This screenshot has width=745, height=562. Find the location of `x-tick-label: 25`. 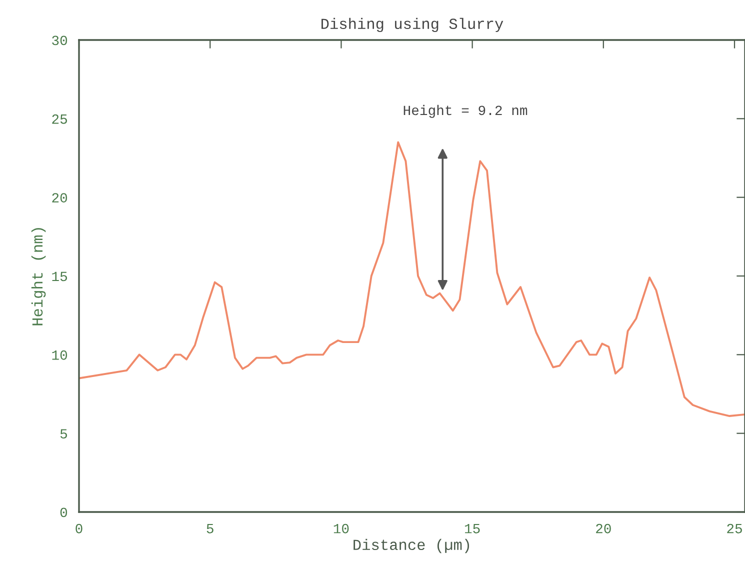

x-tick-label: 25 is located at coordinates (734, 529).